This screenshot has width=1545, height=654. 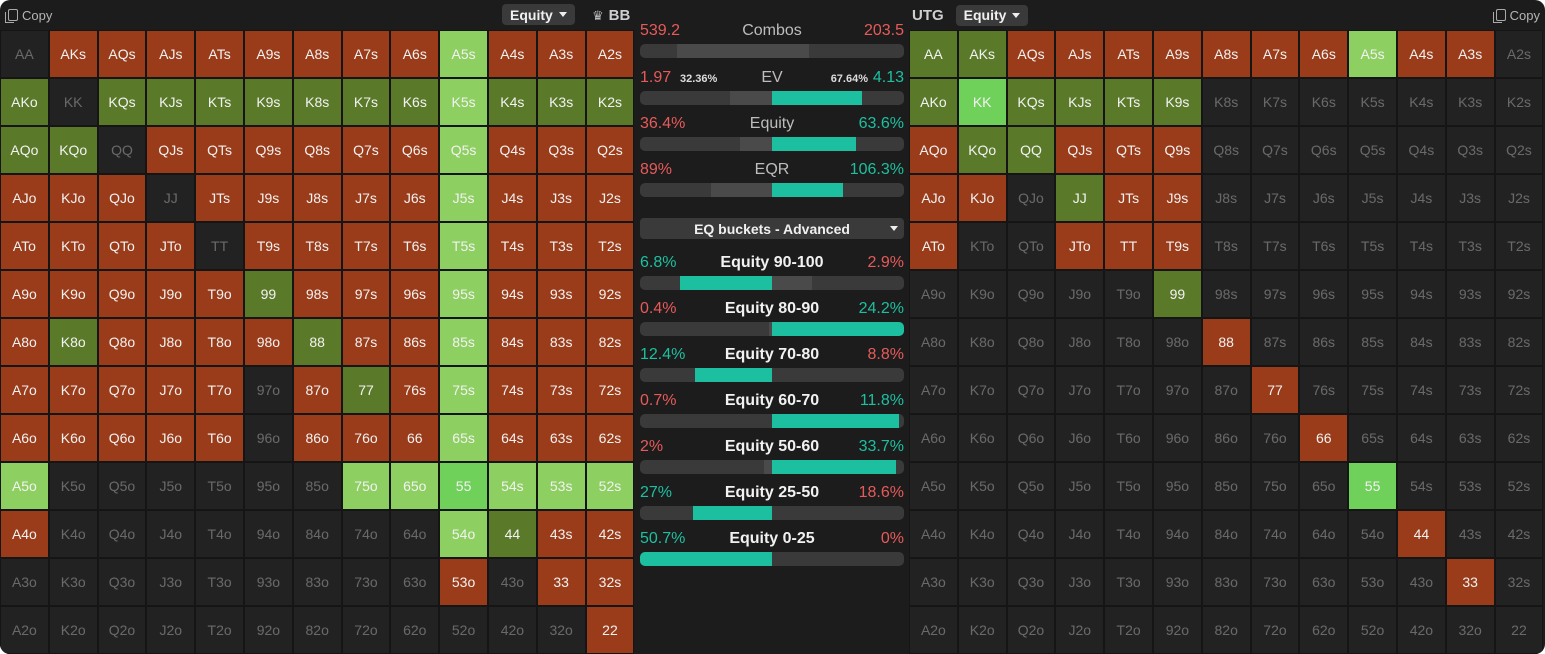 I want to click on equity-dropdown-left: Equity, so click(x=538, y=14).